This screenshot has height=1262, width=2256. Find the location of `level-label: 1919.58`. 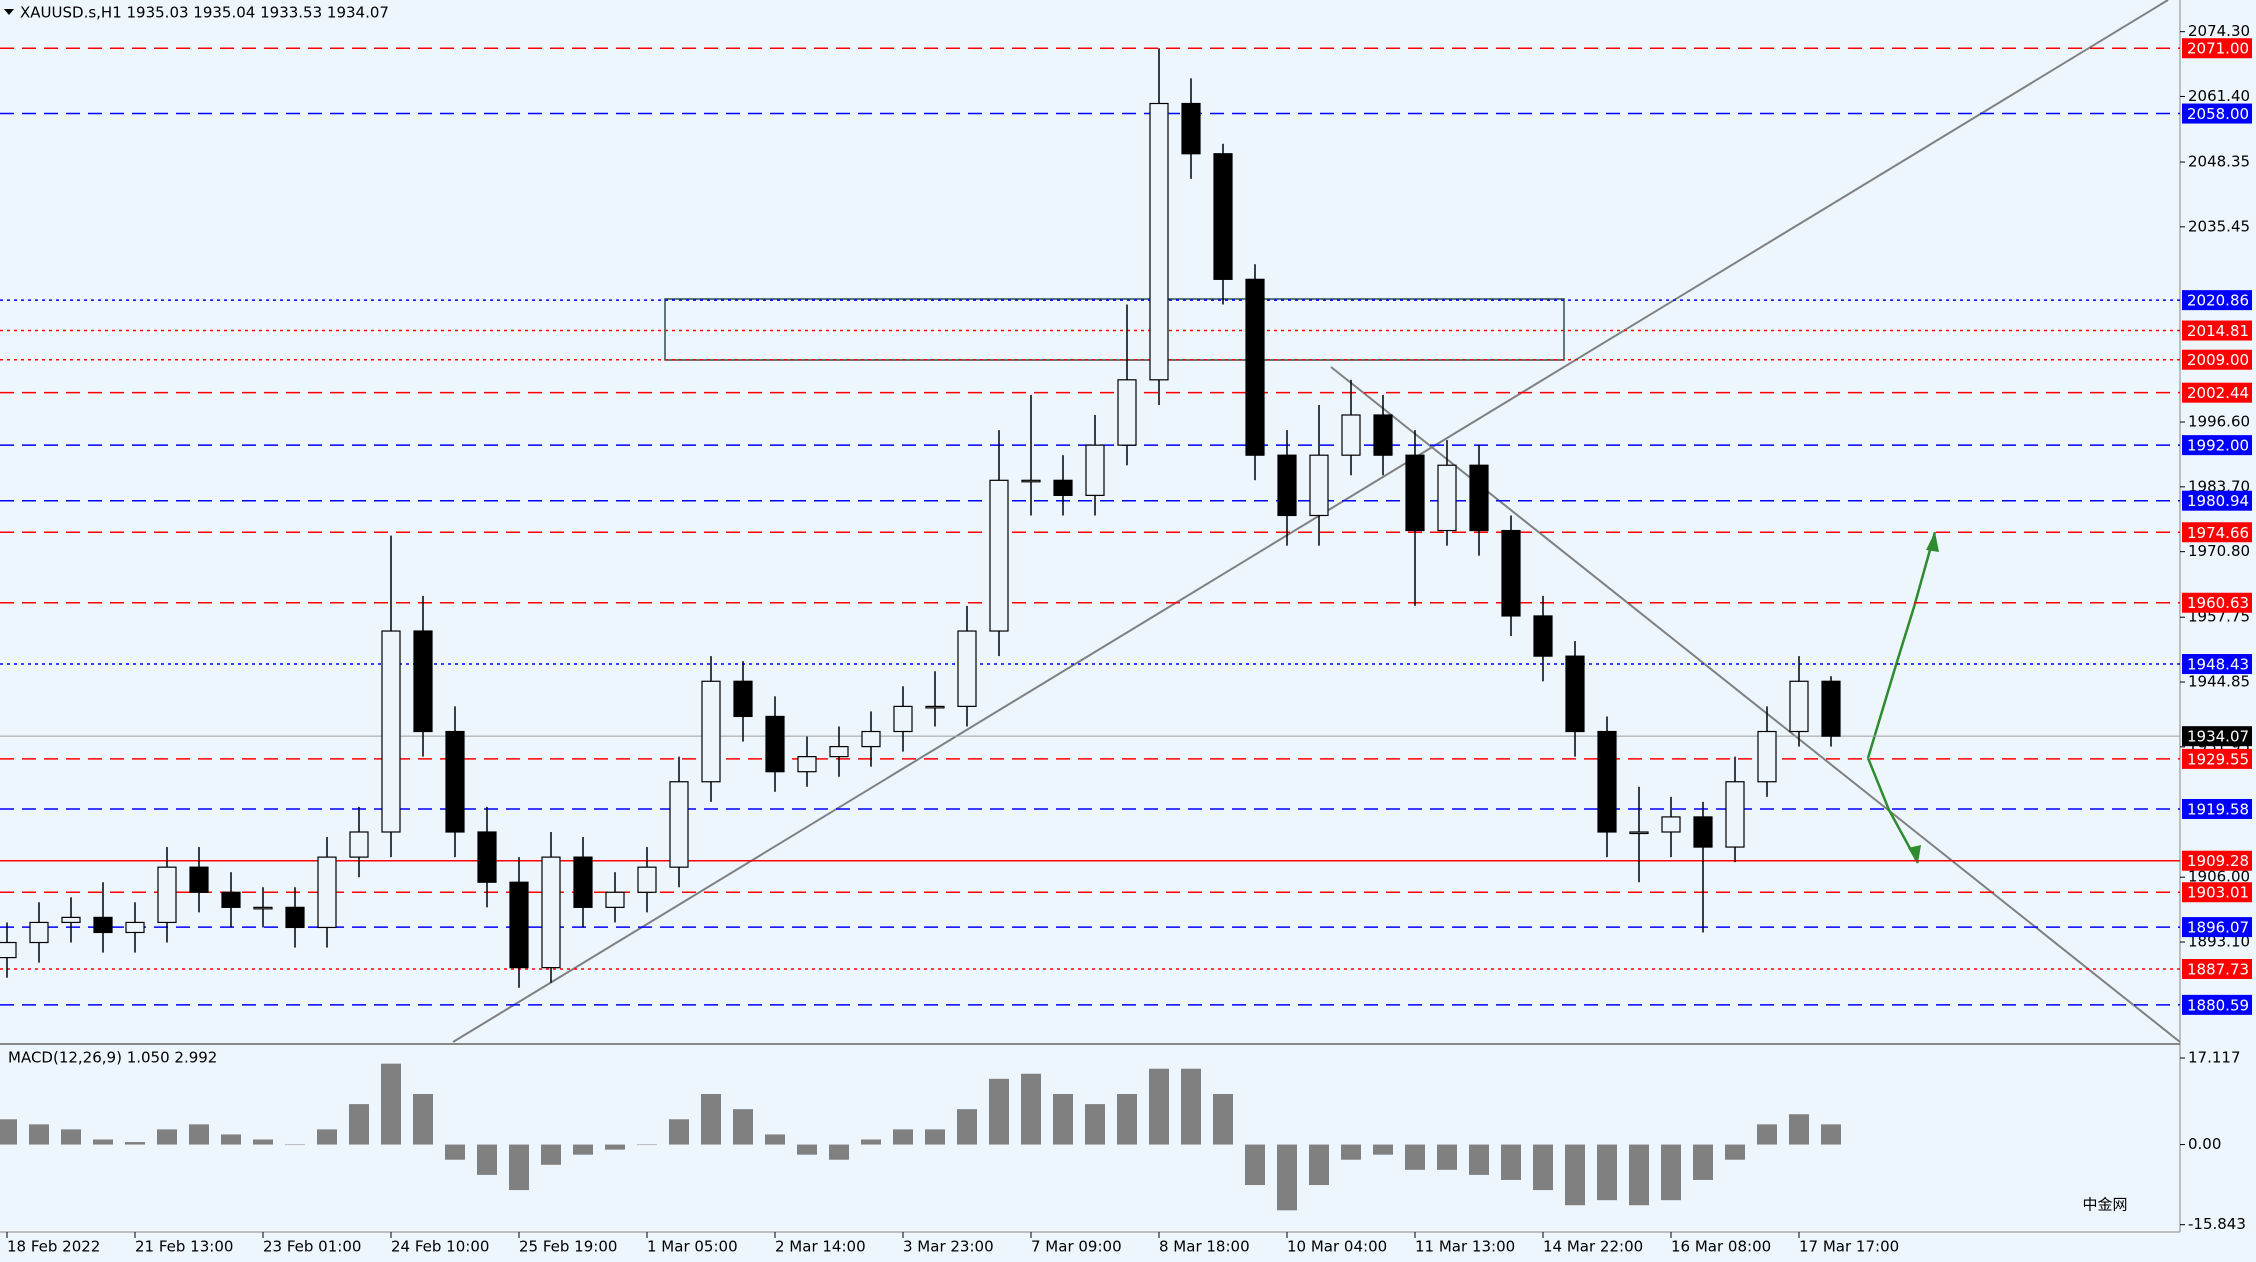

level-label: 1919.58 is located at coordinates (2218, 809).